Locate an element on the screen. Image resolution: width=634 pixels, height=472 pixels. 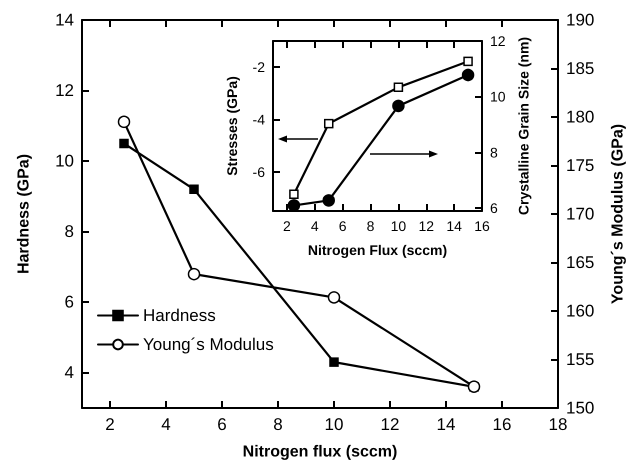
y2-tick-label: 165 is located at coordinates (580, 262).